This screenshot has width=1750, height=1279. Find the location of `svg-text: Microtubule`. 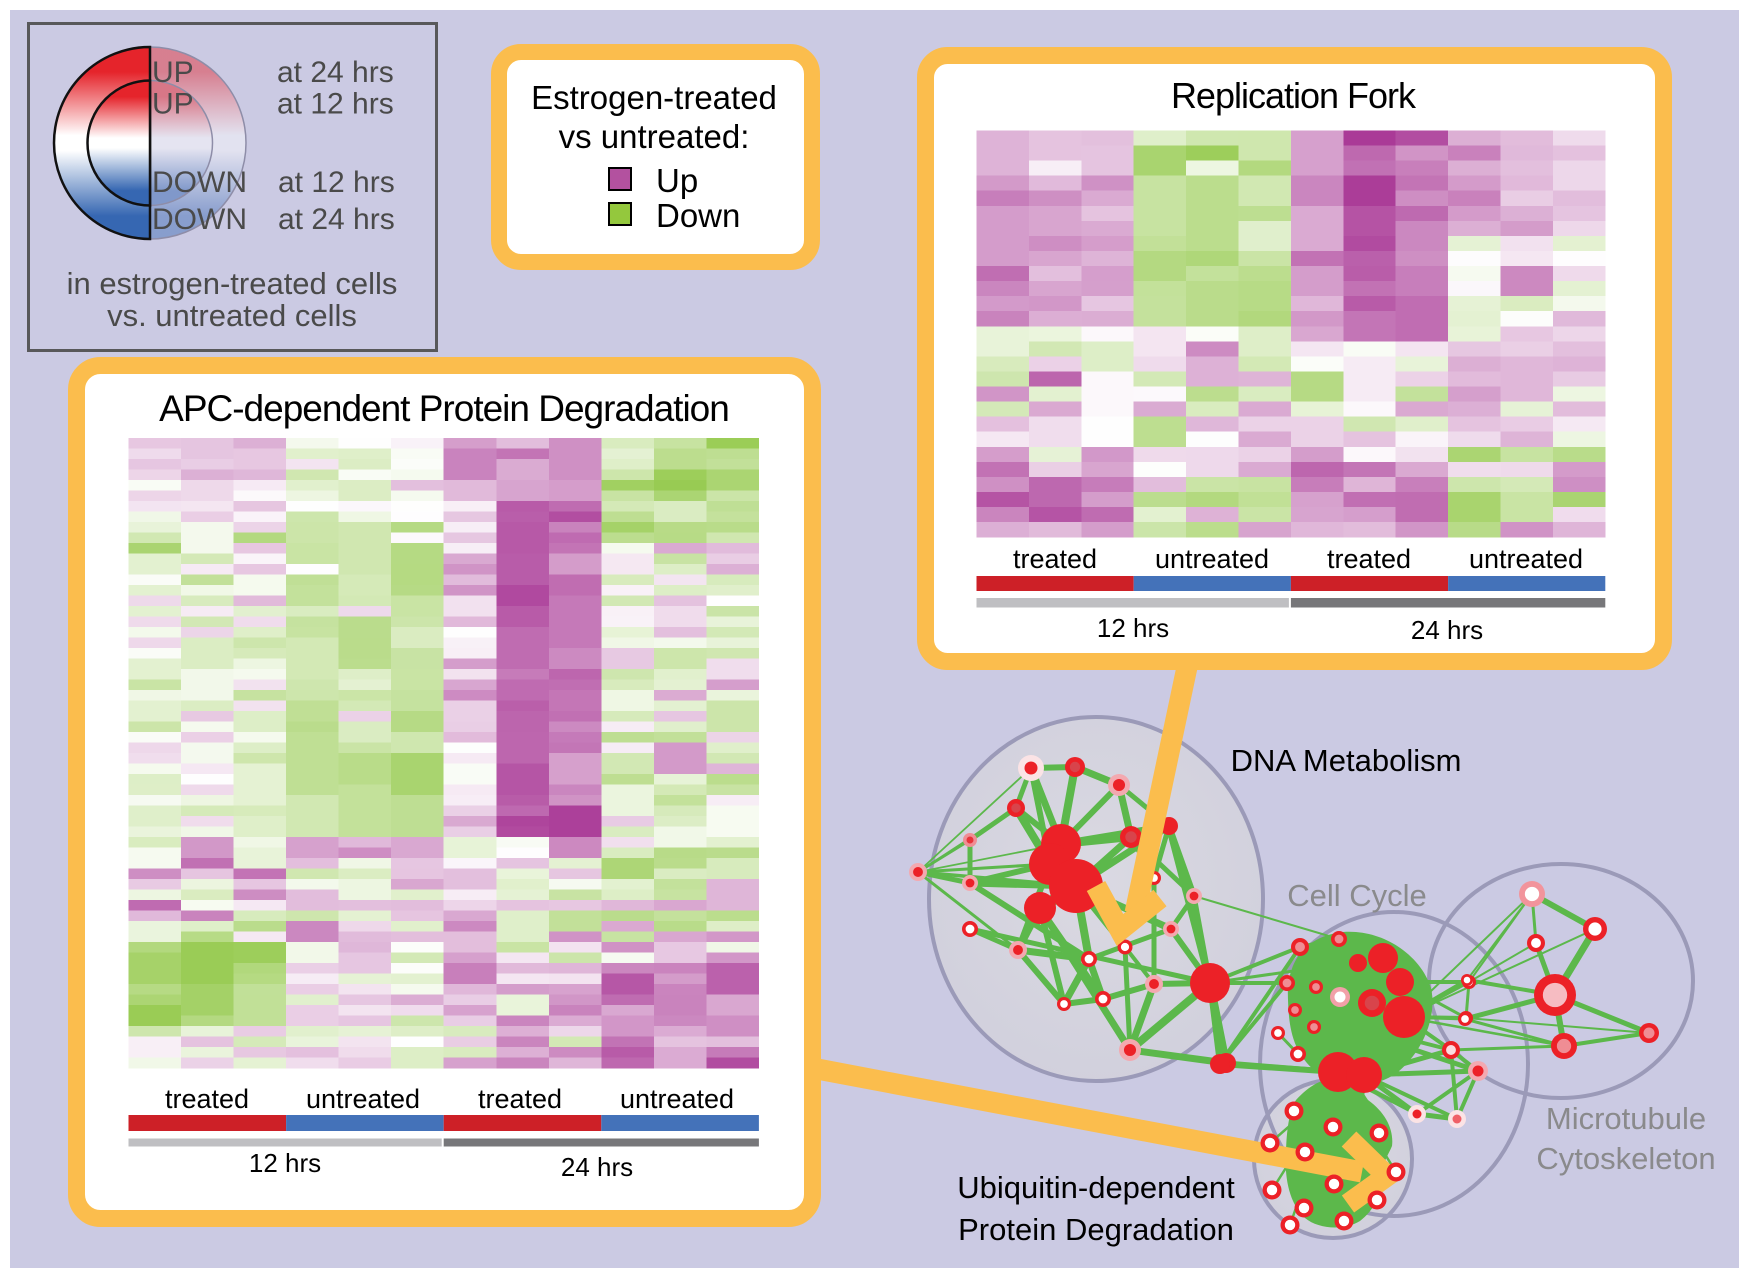

svg-text: Microtubule is located at coordinates (1626, 1118).